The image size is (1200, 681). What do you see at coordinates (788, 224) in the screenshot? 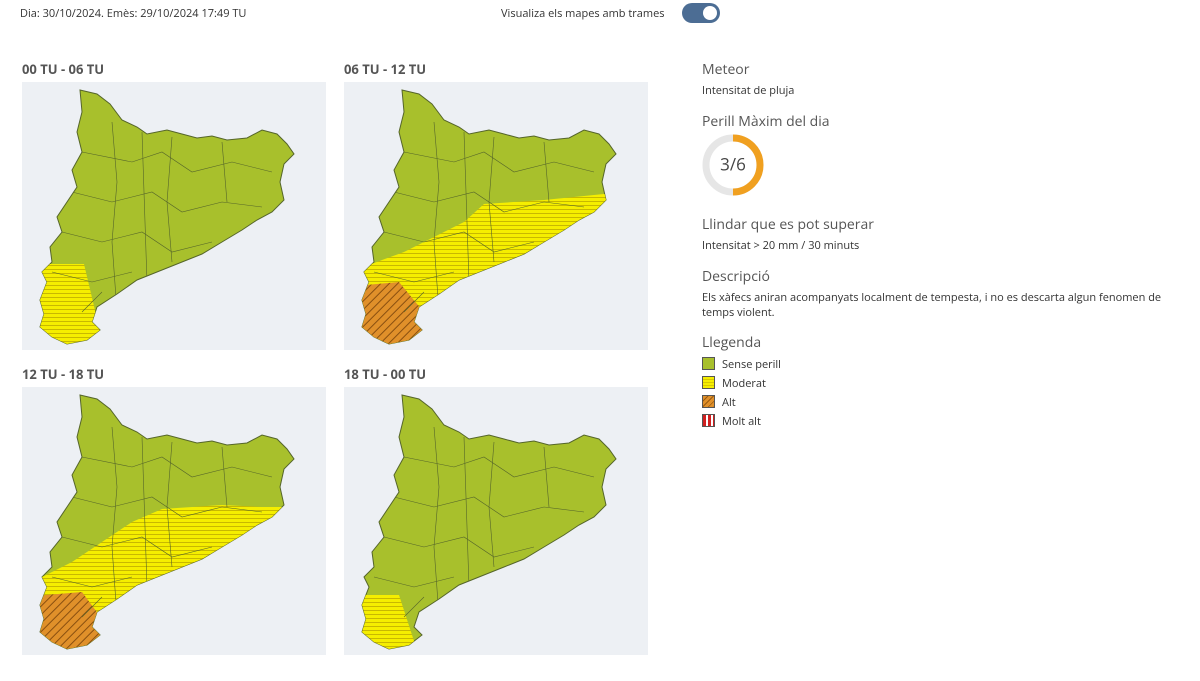
I see `section-title: Llindar que es pot superar` at bounding box center [788, 224].